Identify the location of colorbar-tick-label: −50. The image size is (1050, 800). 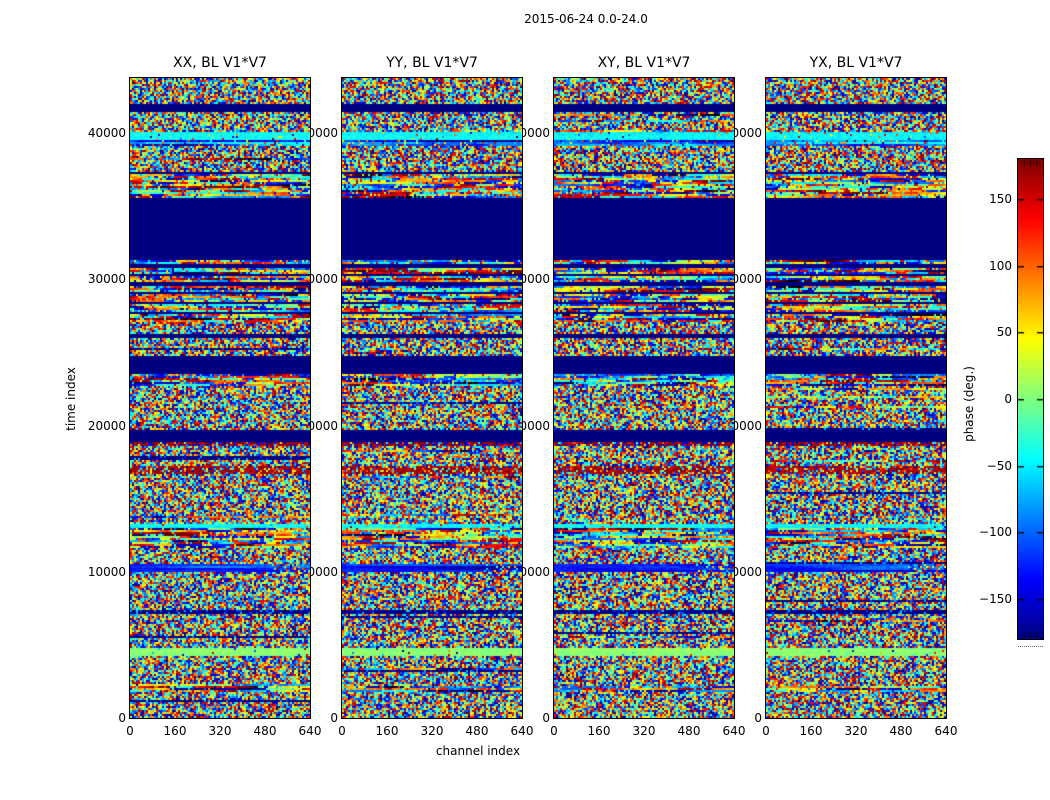
(999, 465).